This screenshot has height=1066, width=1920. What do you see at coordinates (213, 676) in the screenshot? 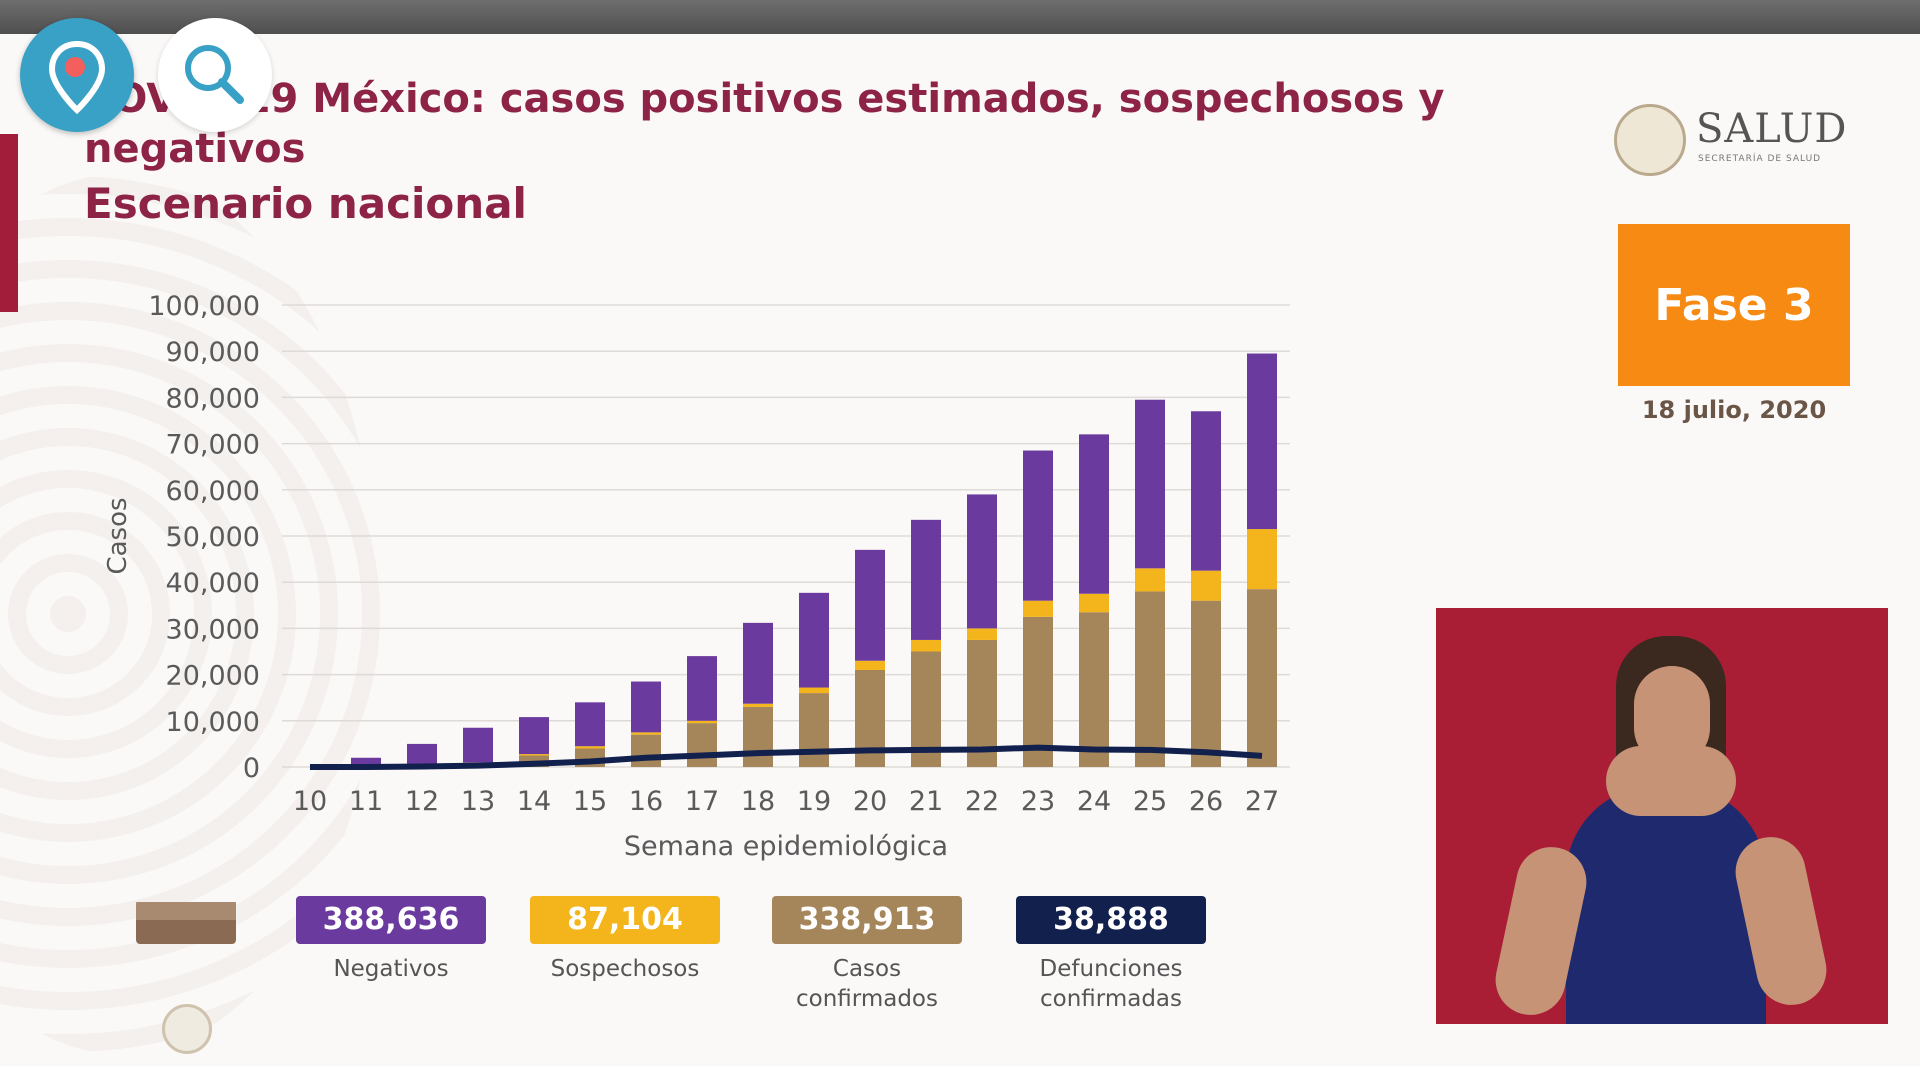
I see `y-tick-label: 20,000` at bounding box center [213, 676].